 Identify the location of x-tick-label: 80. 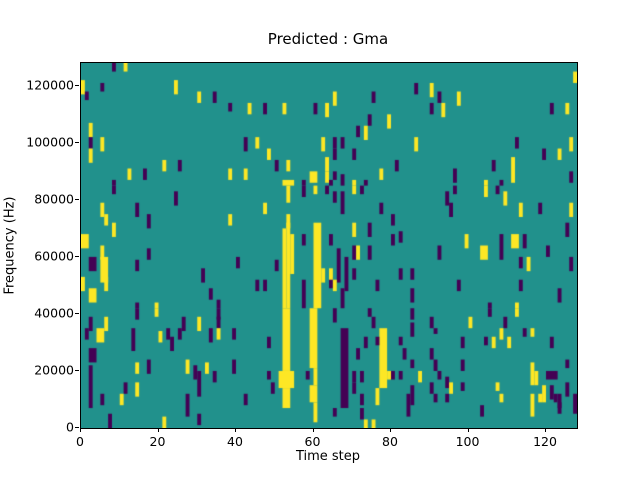
(390, 441).